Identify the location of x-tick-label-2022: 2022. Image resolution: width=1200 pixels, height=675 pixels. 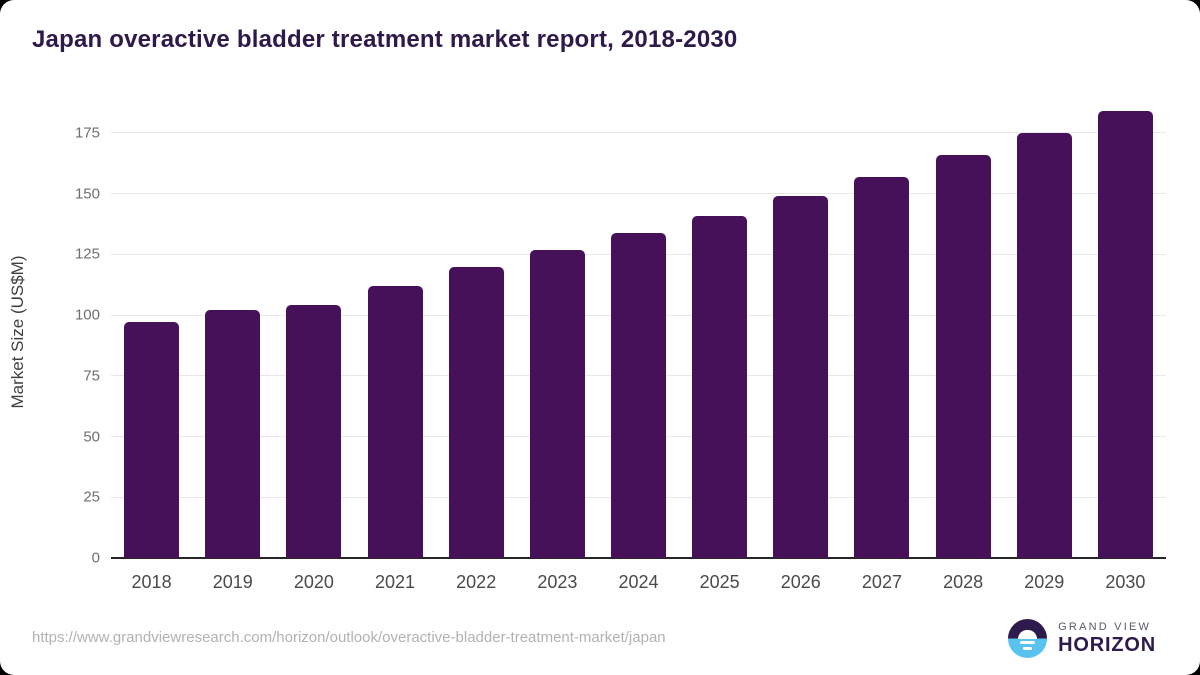
(476, 582).